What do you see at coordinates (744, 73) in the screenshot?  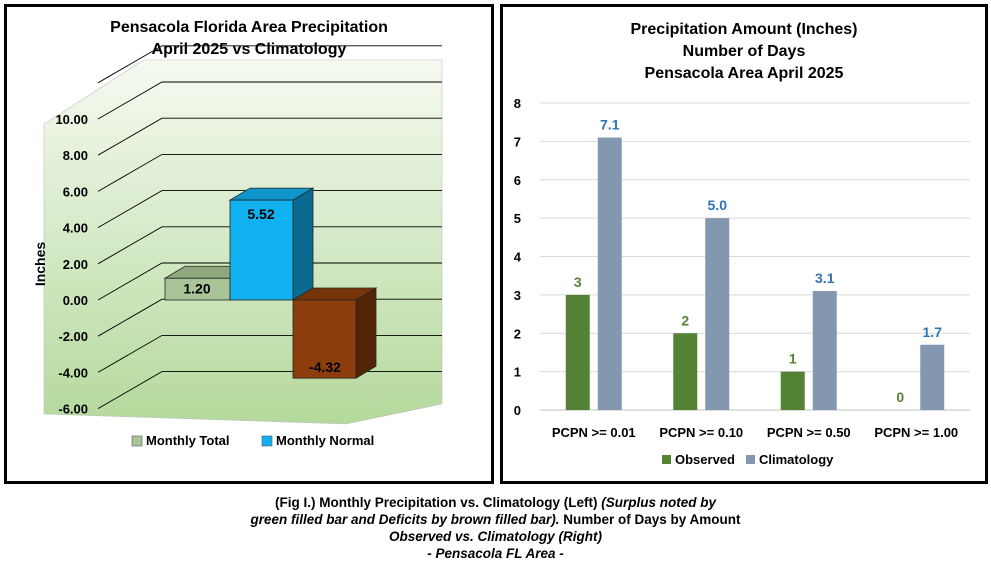 I see `right-chart-title-line3: Pensacola Area April 2025` at bounding box center [744, 73].